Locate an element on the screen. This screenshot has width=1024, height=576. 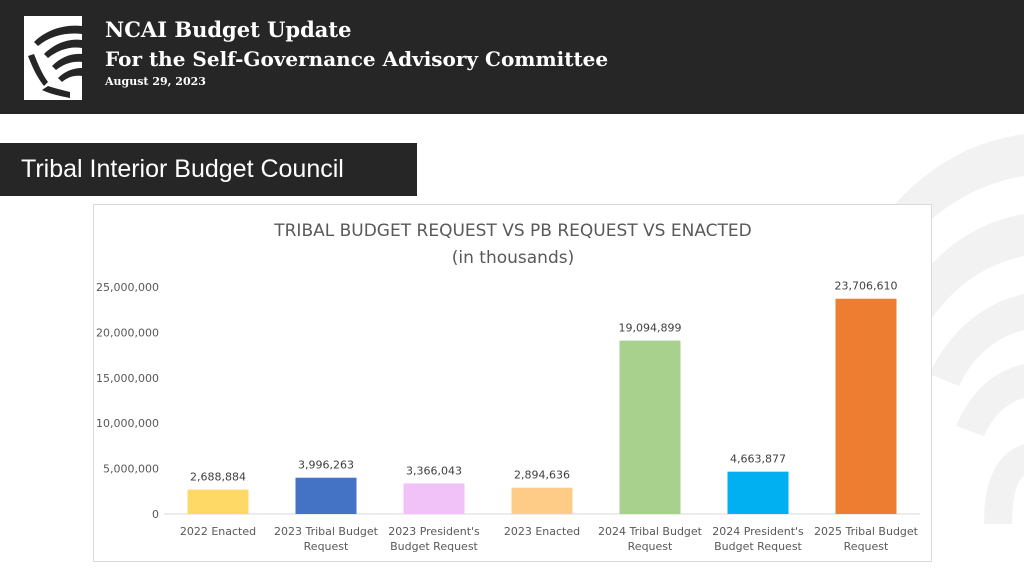
category-label: 2025 Tribal Budget Request is located at coordinates (866, 539).